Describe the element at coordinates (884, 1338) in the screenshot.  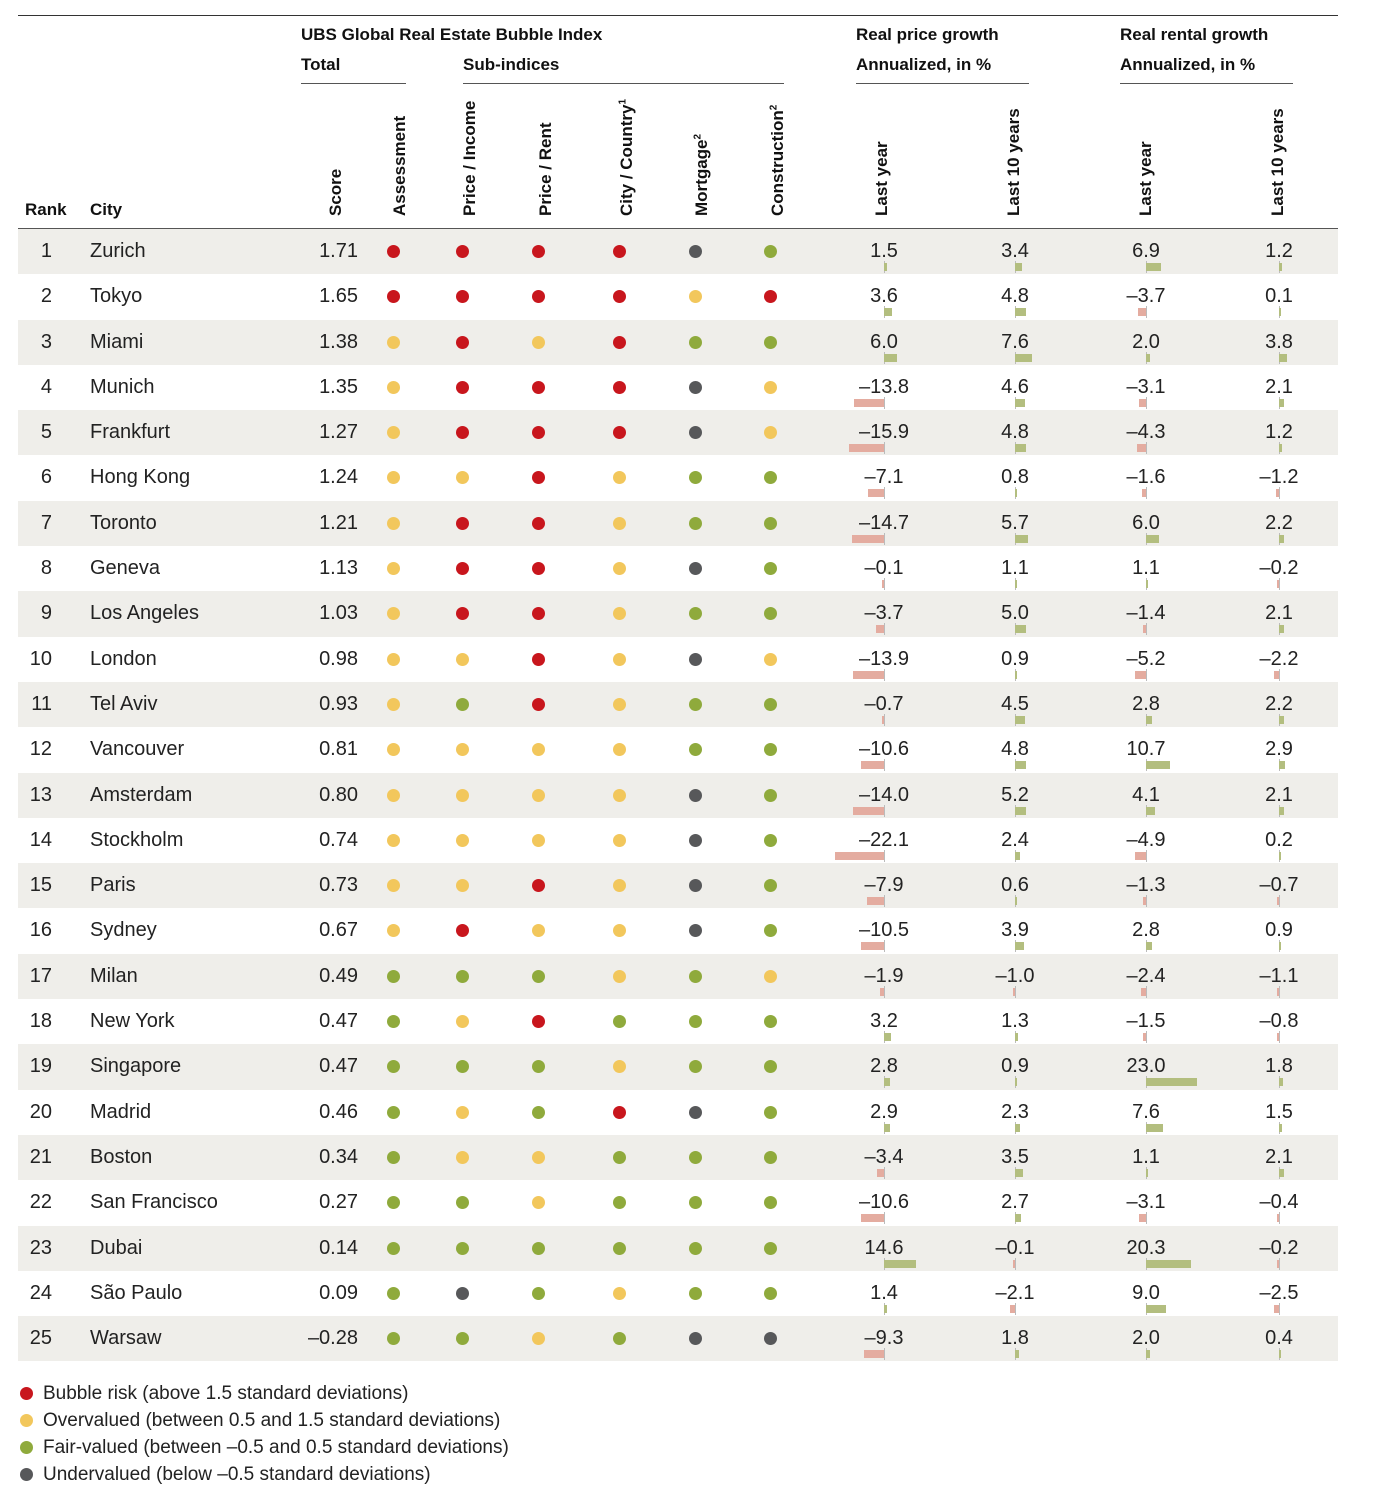
I see `price-last-year-cell: –9.3` at that location.